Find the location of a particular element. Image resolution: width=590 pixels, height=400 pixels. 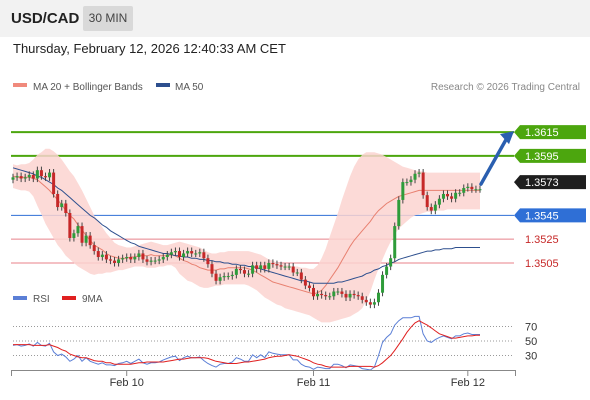

legend-rsi-label: RSI is located at coordinates (41, 299).